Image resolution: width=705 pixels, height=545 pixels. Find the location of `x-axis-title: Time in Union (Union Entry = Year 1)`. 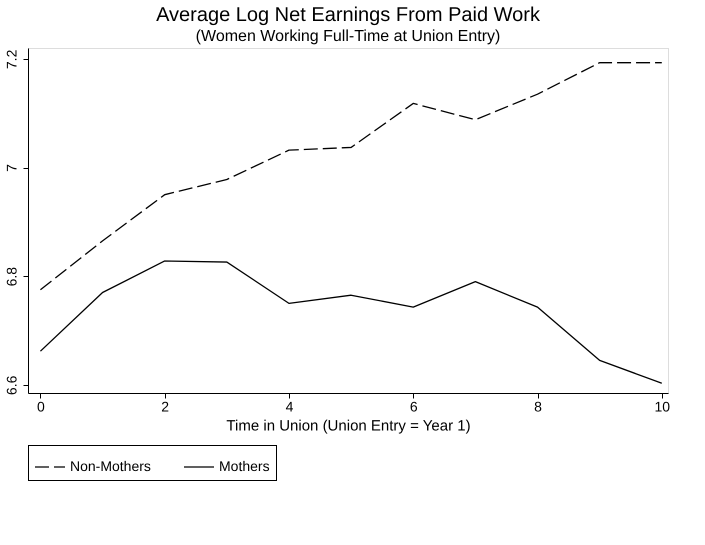

x-axis-title: Time in Union (Union Entry = Year 1) is located at coordinates (348, 426).